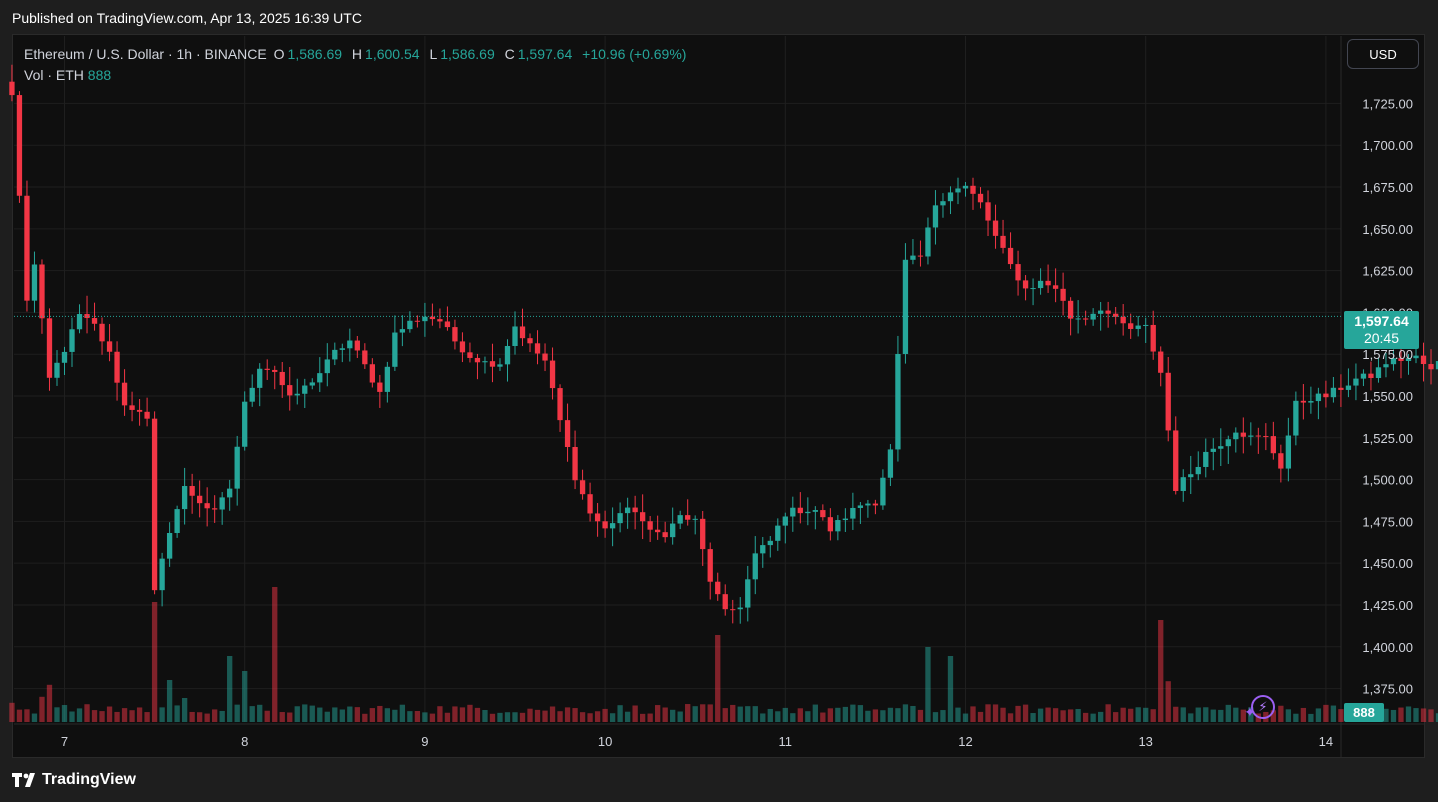 The height and width of the screenshot is (802, 1438). Describe the element at coordinates (54, 75) in the screenshot. I see `volume-label: Vol · ETH` at that location.